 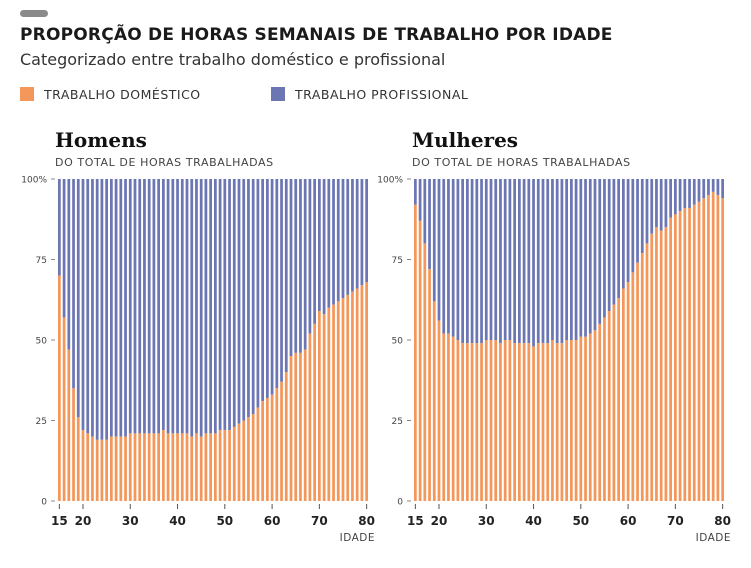 I want to click on x-tick-label-homens-60: 60, so click(x=272, y=521).